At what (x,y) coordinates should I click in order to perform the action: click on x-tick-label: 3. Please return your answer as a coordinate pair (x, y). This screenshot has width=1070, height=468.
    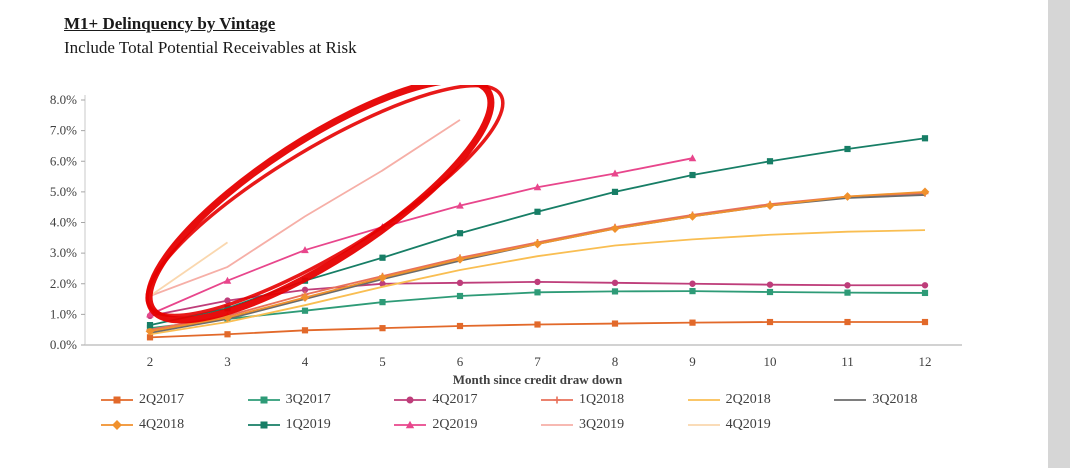
    Looking at the image, I should click on (227, 361).